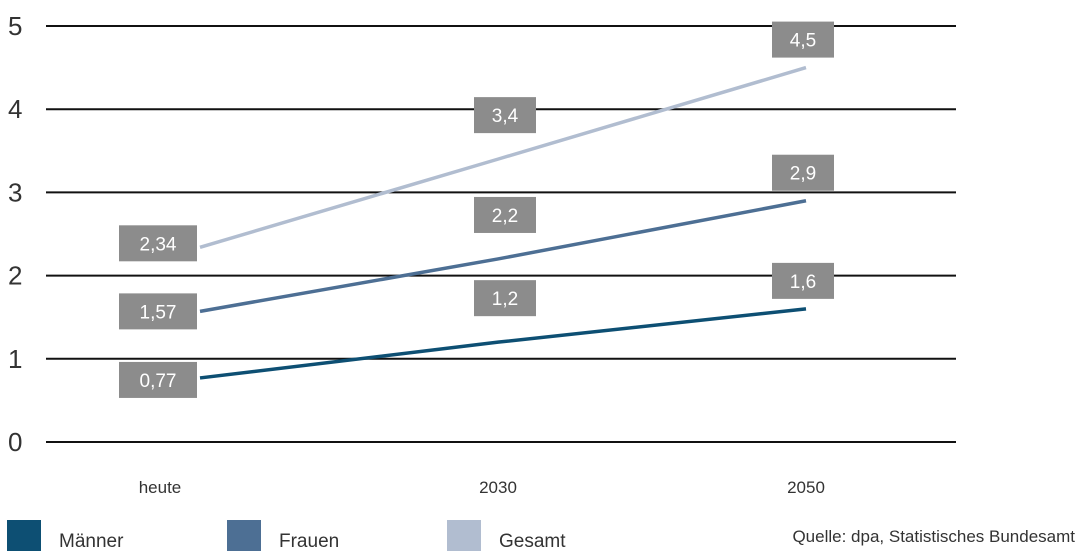 The height and width of the screenshot is (553, 1083). Describe the element at coordinates (532, 541) in the screenshot. I see `legend-label-gesamt: Gesamt` at that location.